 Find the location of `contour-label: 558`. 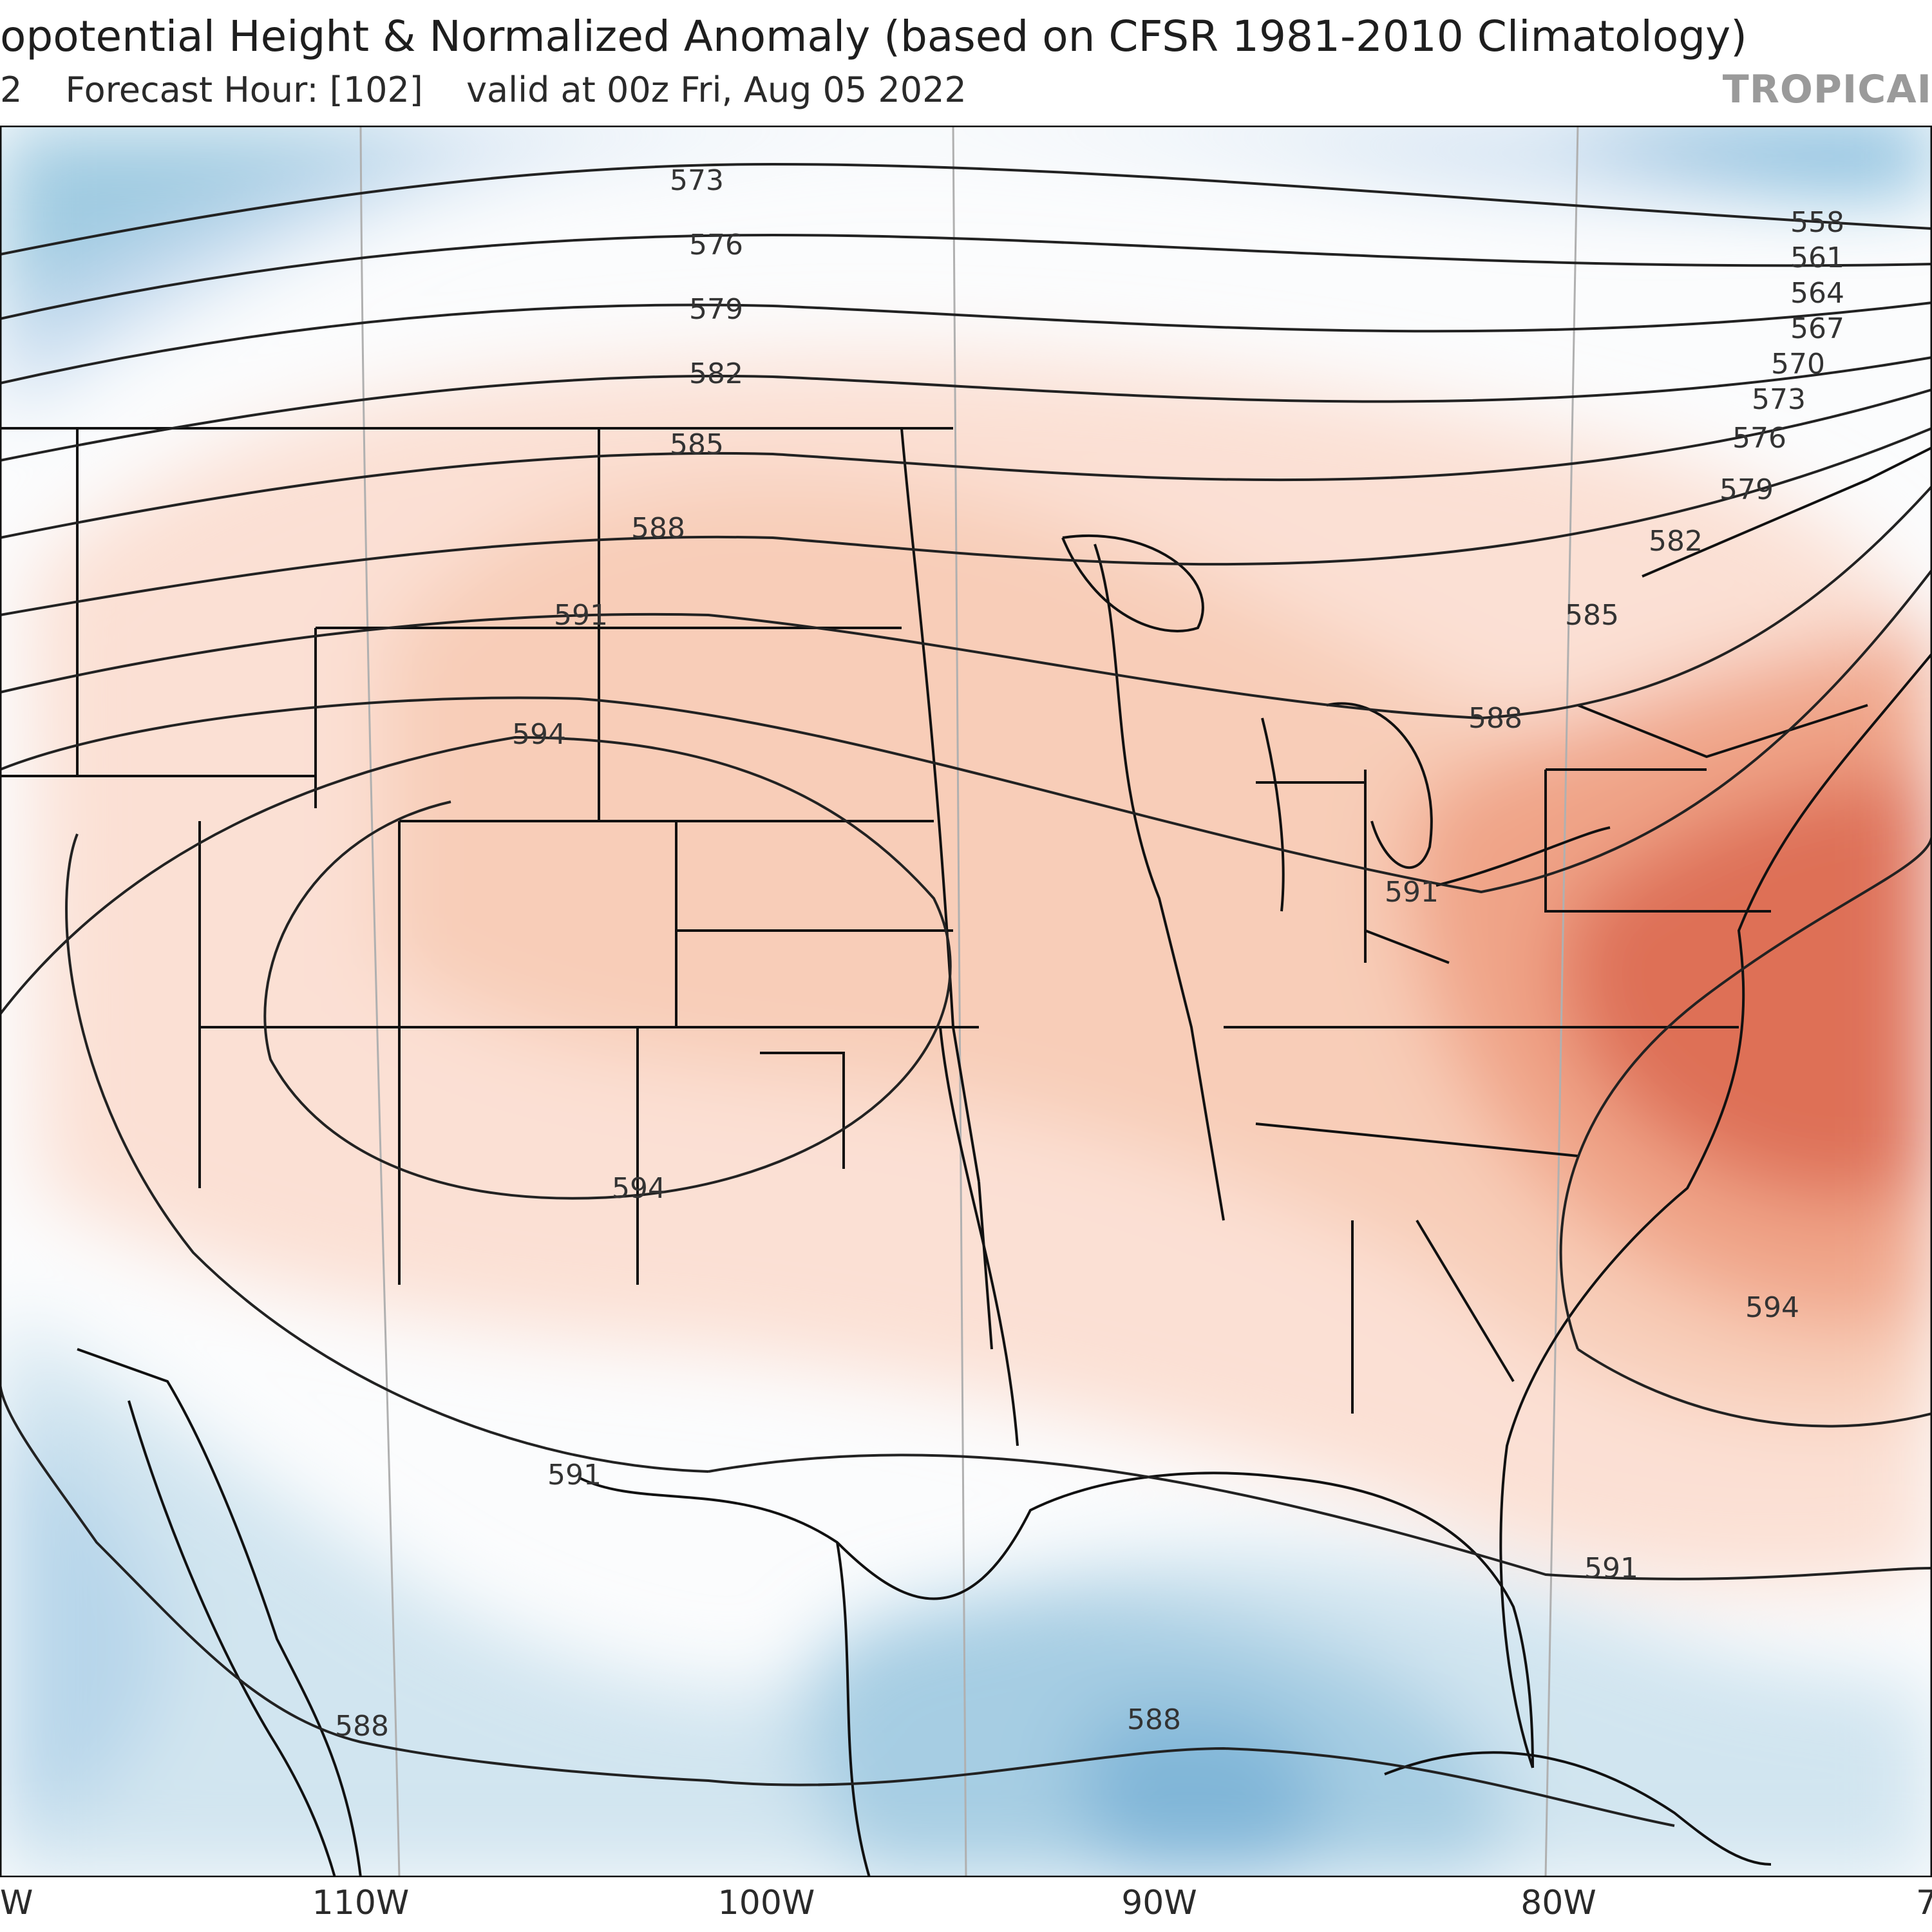

contour-label: 558 is located at coordinates (1817, 223).